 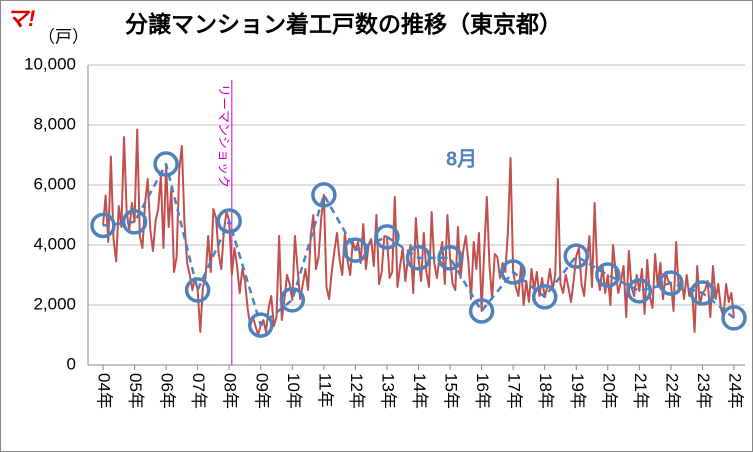 I want to click on y-tick-label: 10,000, so click(x=50, y=63).